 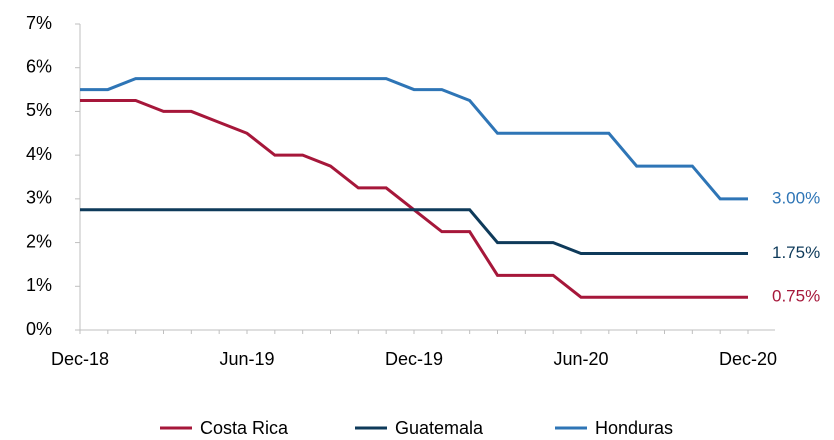 What do you see at coordinates (246, 359) in the screenshot?
I see `x-tick-label: Jun-19` at bounding box center [246, 359].